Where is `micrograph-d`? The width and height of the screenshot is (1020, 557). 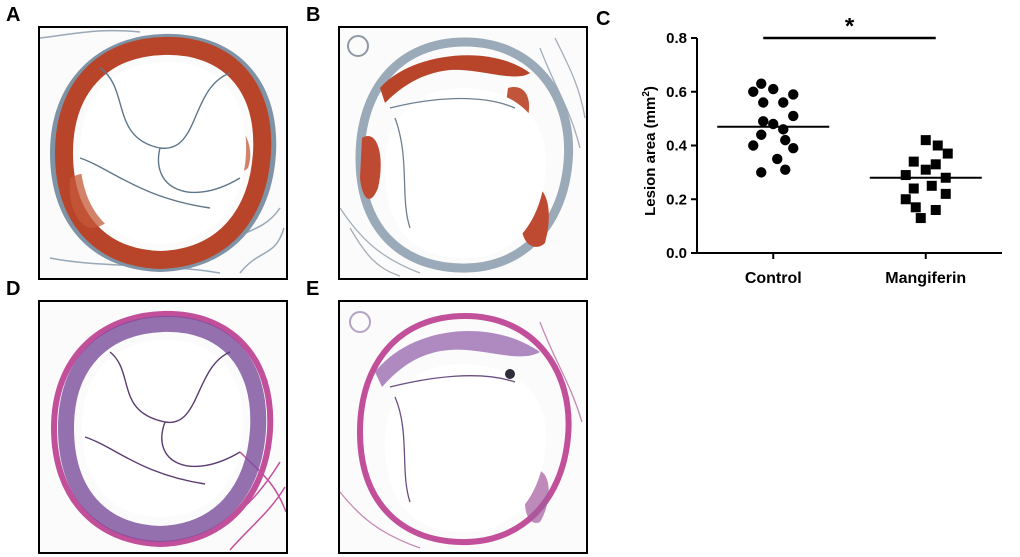
micrograph-d is located at coordinates (163, 427).